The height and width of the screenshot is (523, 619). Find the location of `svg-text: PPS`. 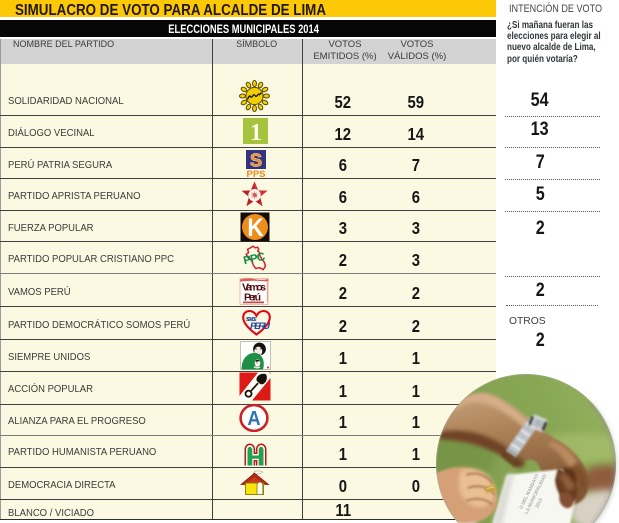

svg-text: PPS is located at coordinates (255, 173).